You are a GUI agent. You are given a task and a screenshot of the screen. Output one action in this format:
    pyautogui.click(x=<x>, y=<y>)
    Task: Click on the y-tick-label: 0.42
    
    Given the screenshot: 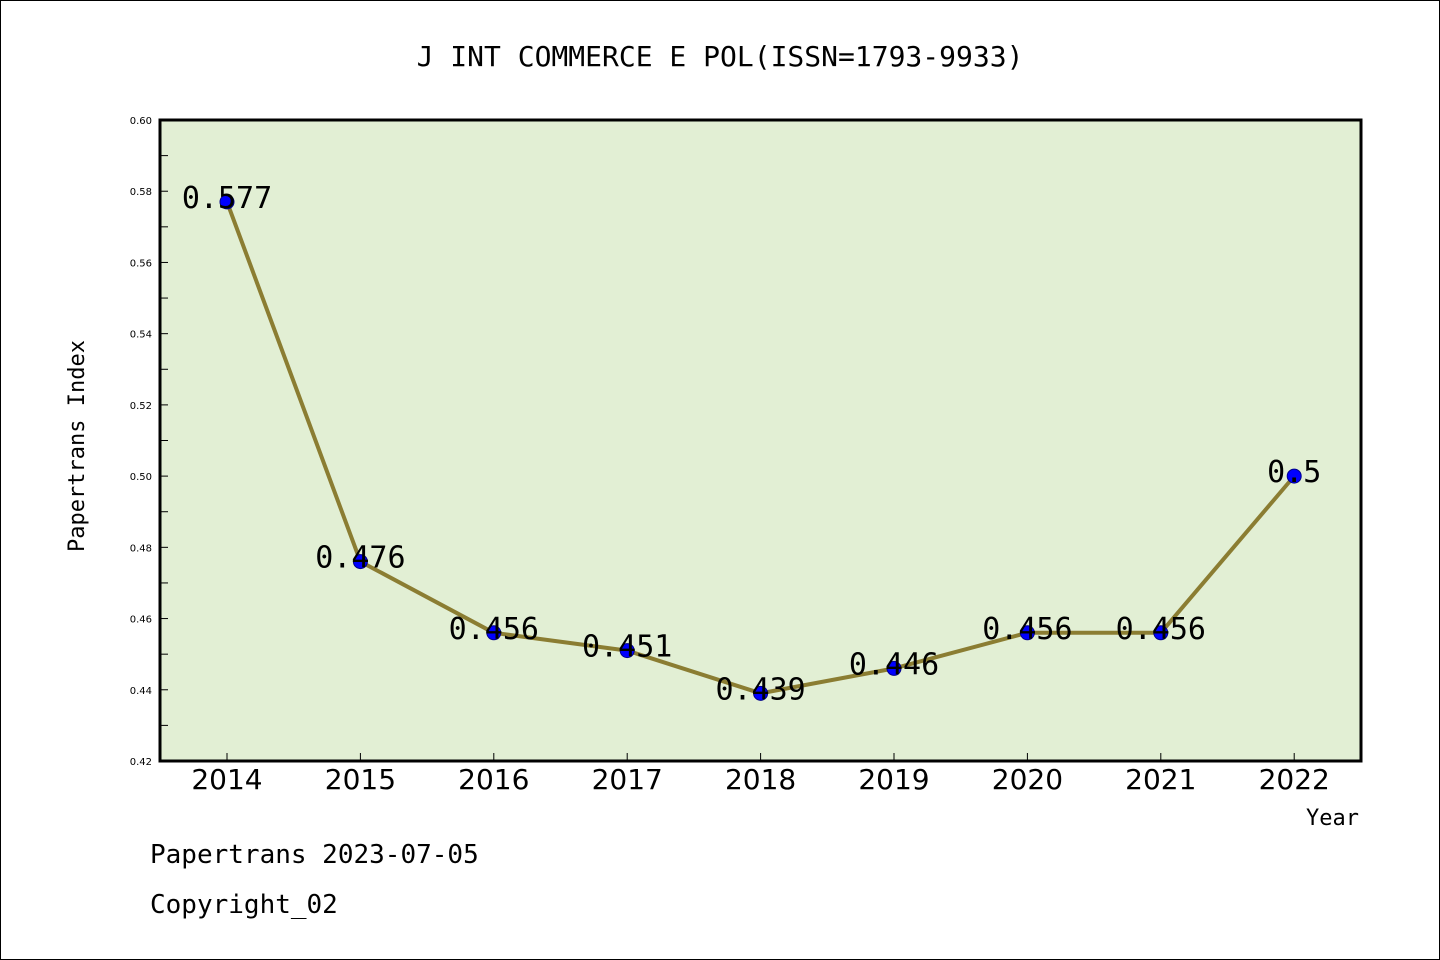 What is the action you would take?
    pyautogui.click(x=141, y=762)
    